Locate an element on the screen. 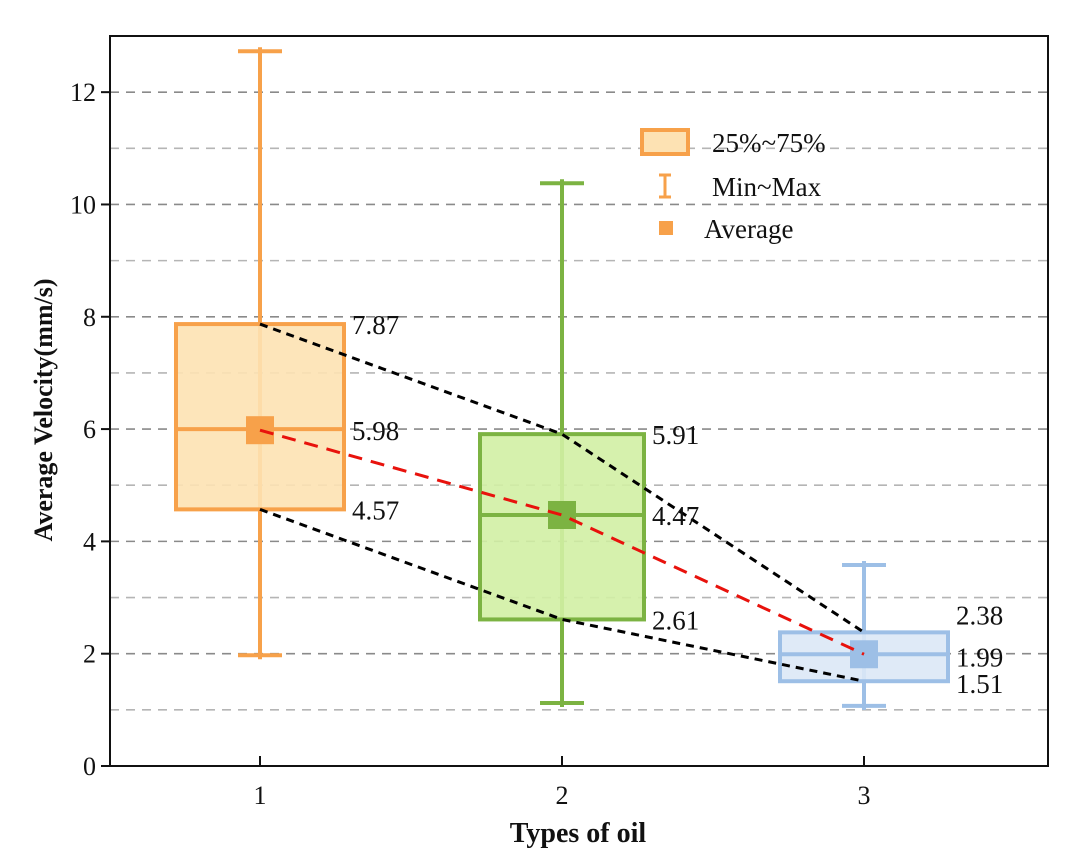 Image resolution: width=1080 pixels, height=868 pixels. y-tick-label: 6 is located at coordinates (89, 429).